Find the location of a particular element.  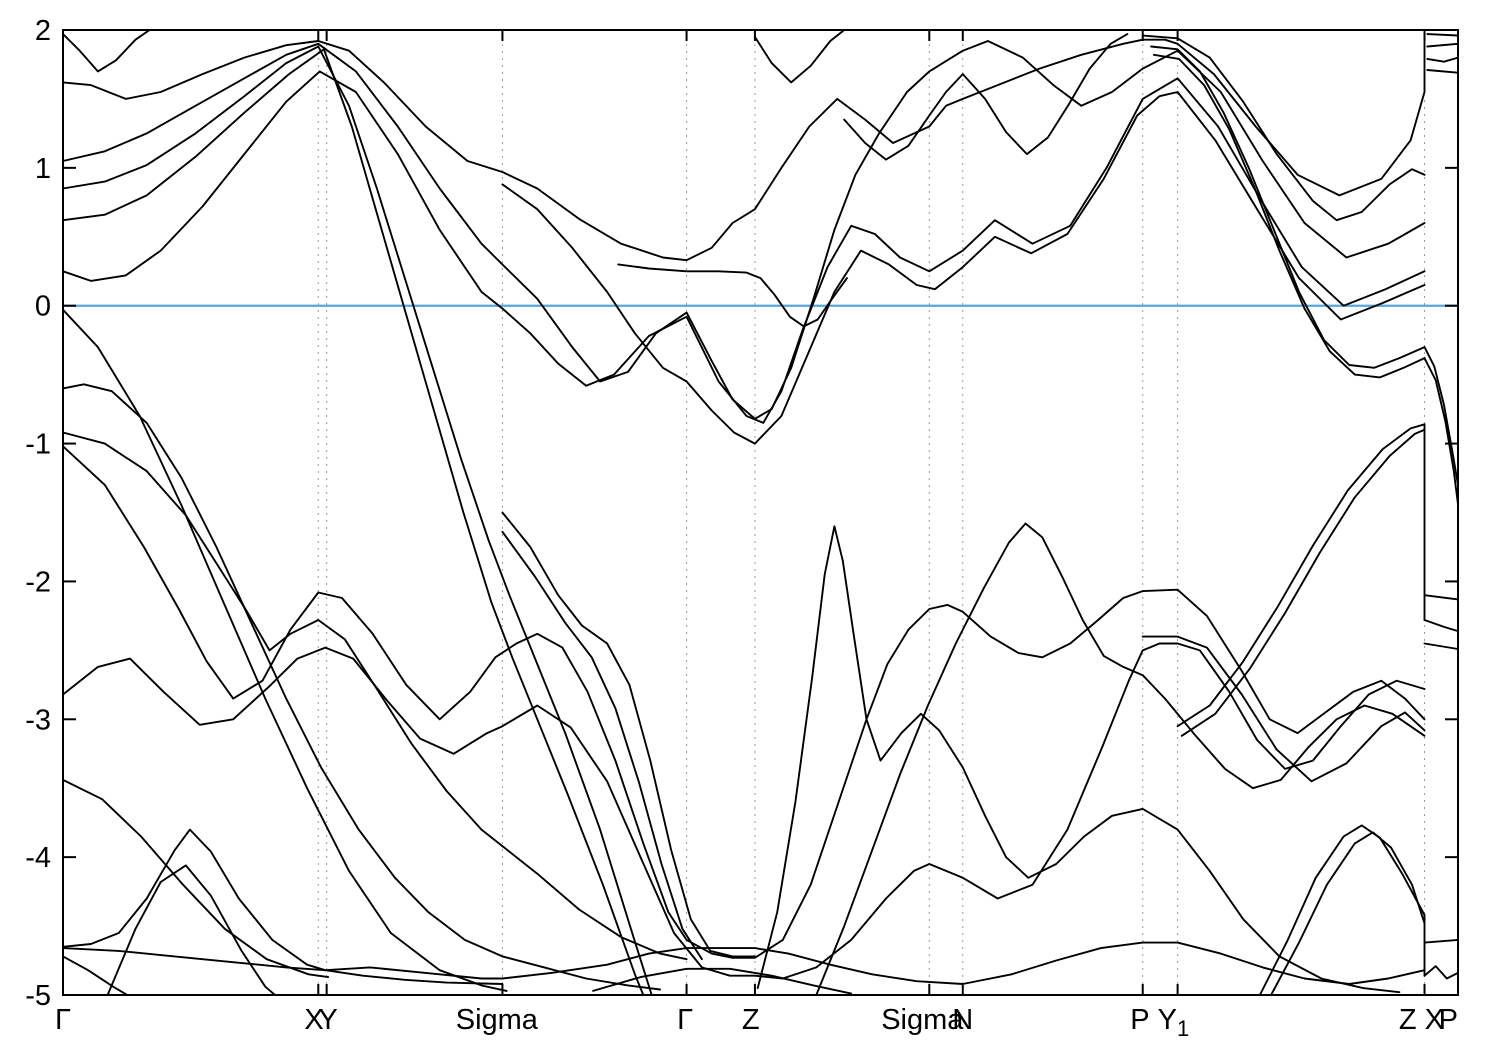

y-tick-label: 1 is located at coordinates (43, 169).